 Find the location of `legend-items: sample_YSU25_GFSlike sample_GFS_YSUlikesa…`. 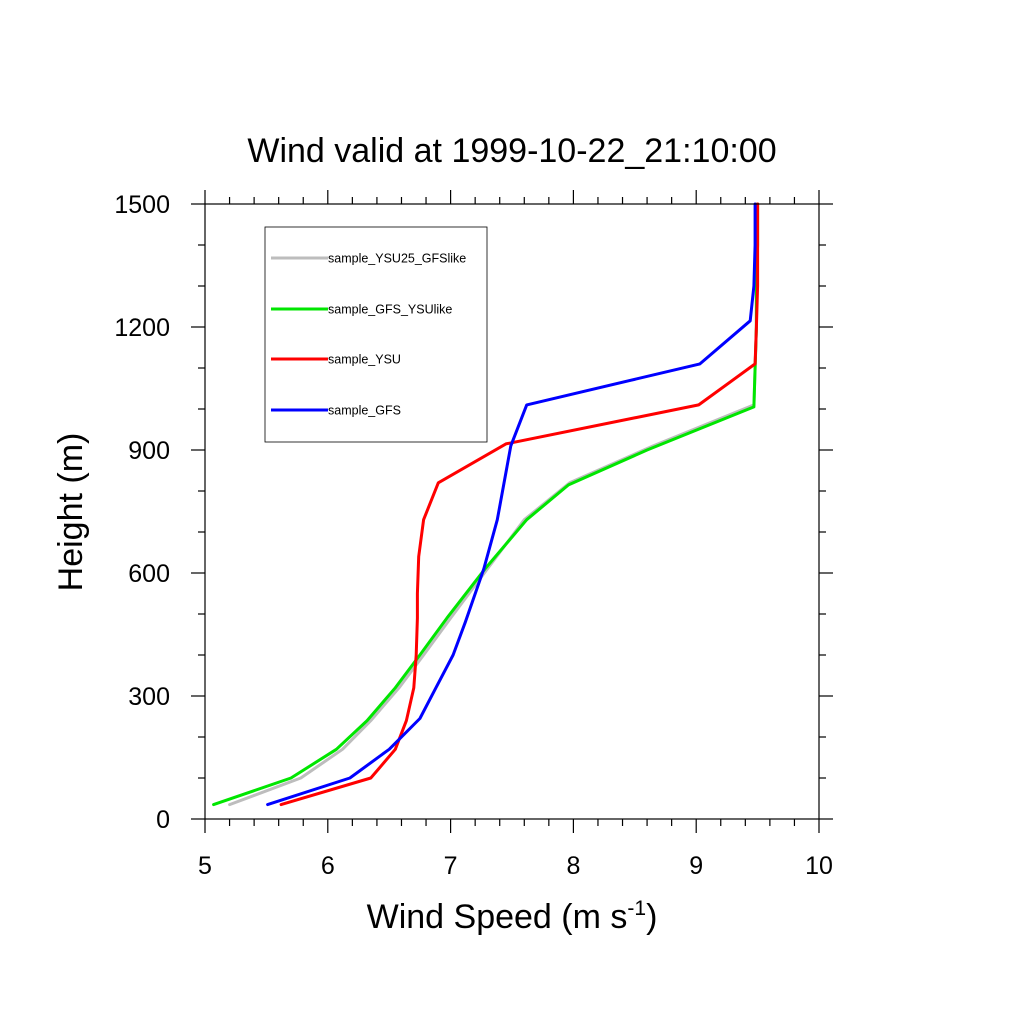

legend-items: sample_YSU25_GFSlike sample_GFS_YSUlikesa… is located at coordinates (368, 335).